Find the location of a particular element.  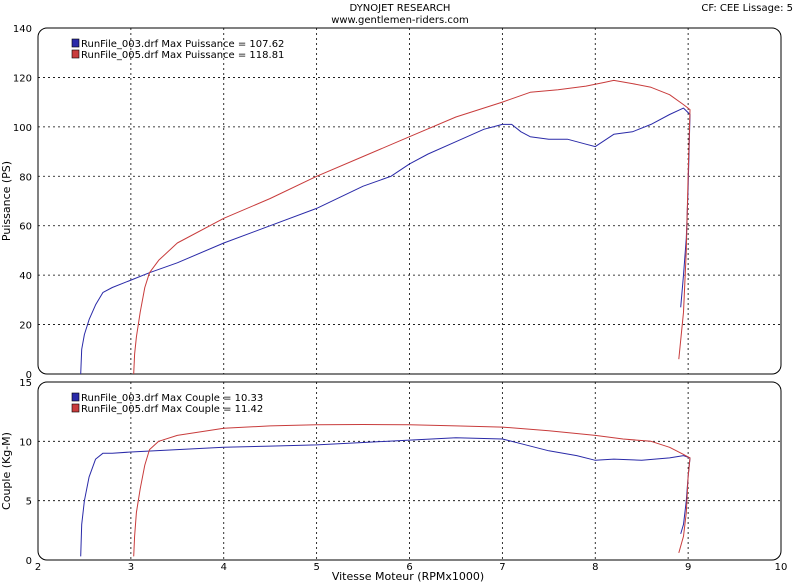

x-tick-label: 3 is located at coordinates (131, 567).